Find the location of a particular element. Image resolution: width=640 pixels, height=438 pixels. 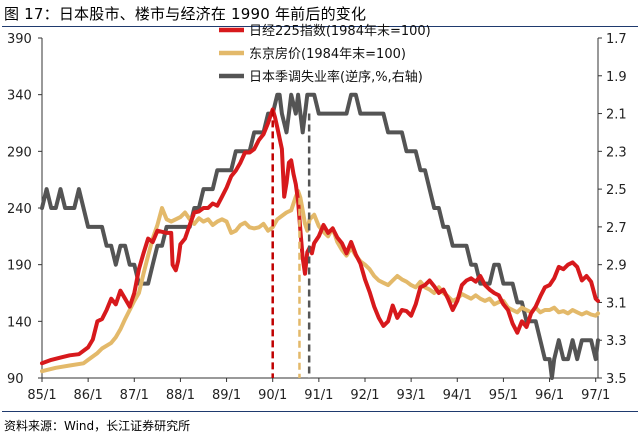

x-tick-label: 90/1 is located at coordinates (272, 395).